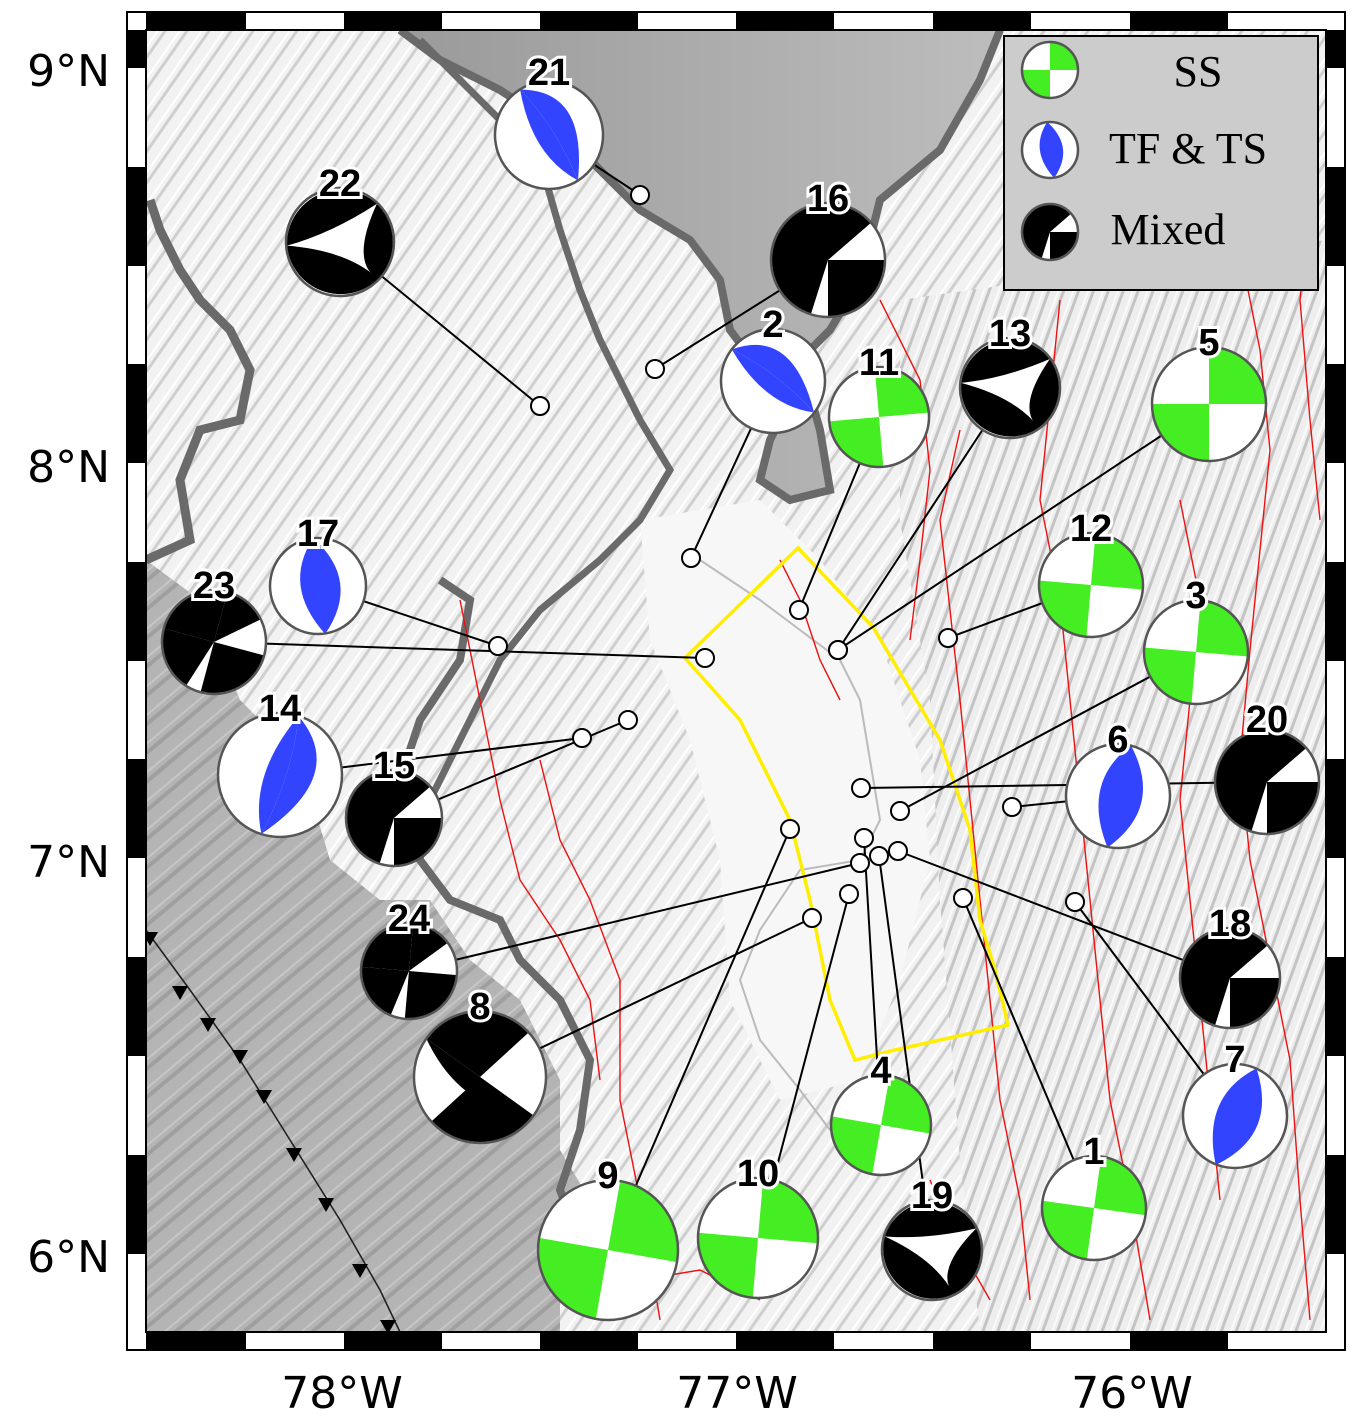 This screenshot has width=1356, height=1423. What do you see at coordinates (1208, 343) in the screenshot?
I see `event-label-5: 5` at bounding box center [1208, 343].